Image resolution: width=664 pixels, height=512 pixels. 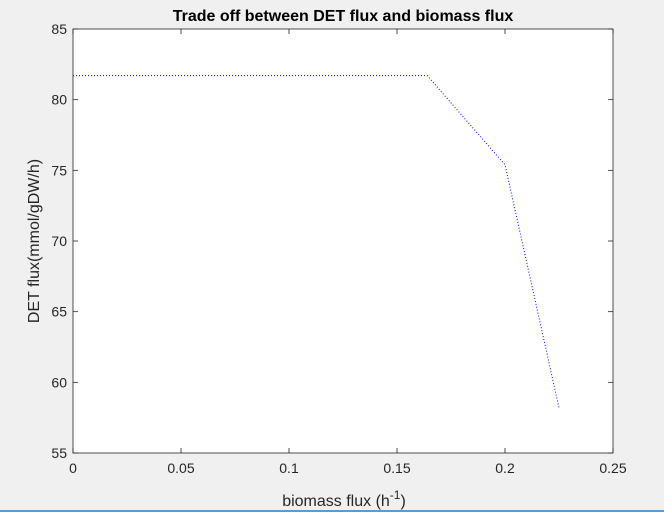 I want to click on x-axis-label-superscript: -1, so click(x=395, y=495).